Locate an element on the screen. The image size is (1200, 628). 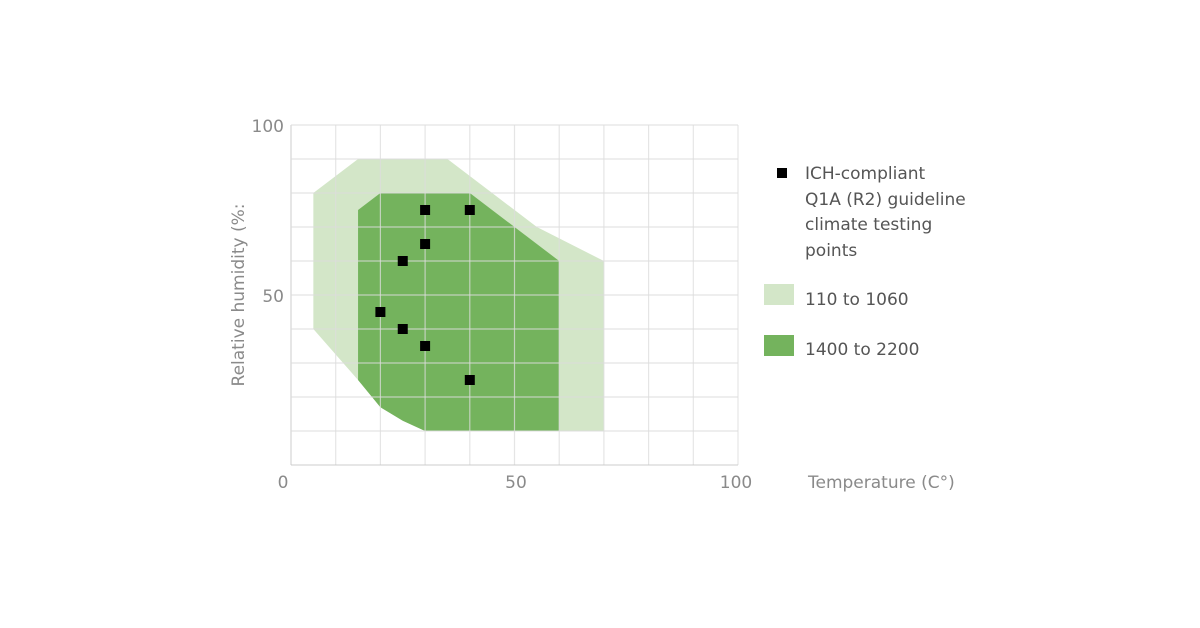
legend-points-line: climate testing is located at coordinates (868, 225).